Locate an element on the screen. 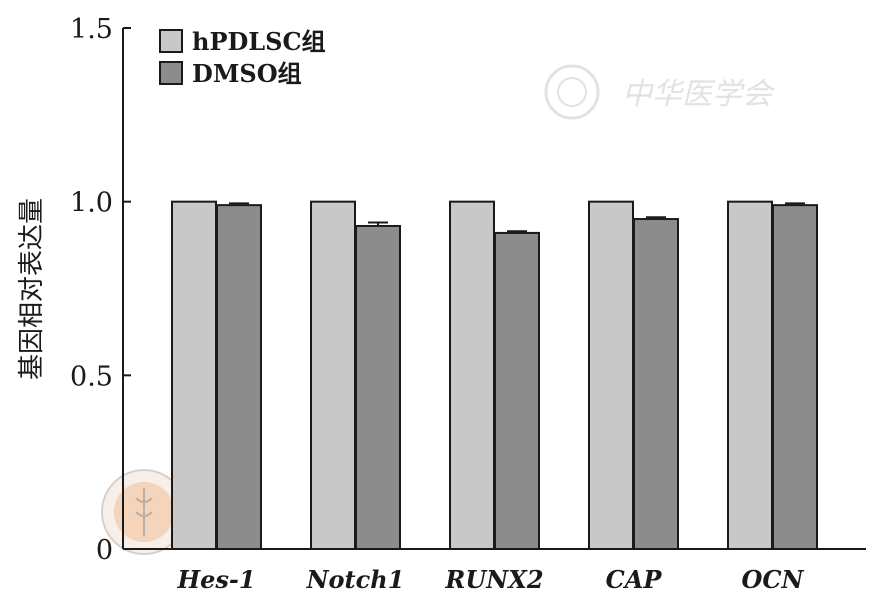 This screenshot has height=599, width=883. watermark-text: 中华医学会 is located at coordinates (698, 94).